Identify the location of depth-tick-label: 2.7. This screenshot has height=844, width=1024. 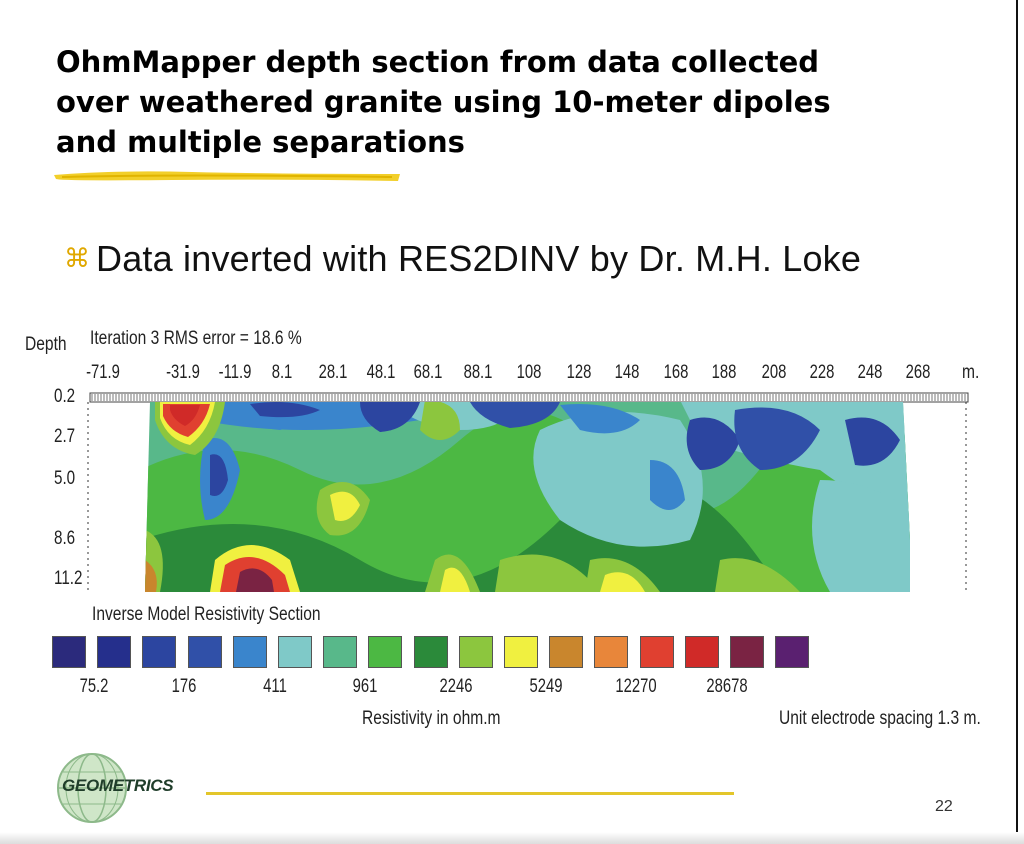
(65, 436).